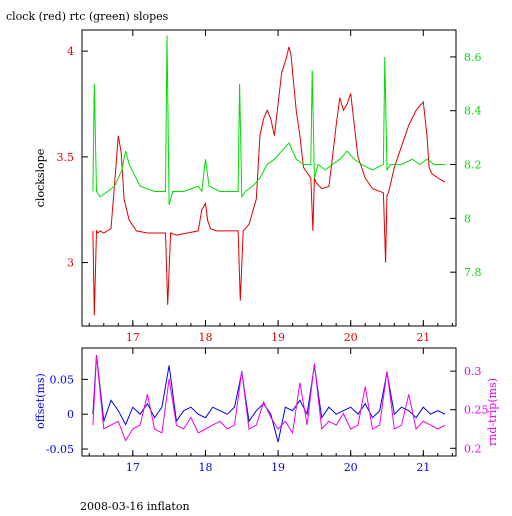 The image size is (512, 516). I want to click on series-line-offset, so click(269, 398).